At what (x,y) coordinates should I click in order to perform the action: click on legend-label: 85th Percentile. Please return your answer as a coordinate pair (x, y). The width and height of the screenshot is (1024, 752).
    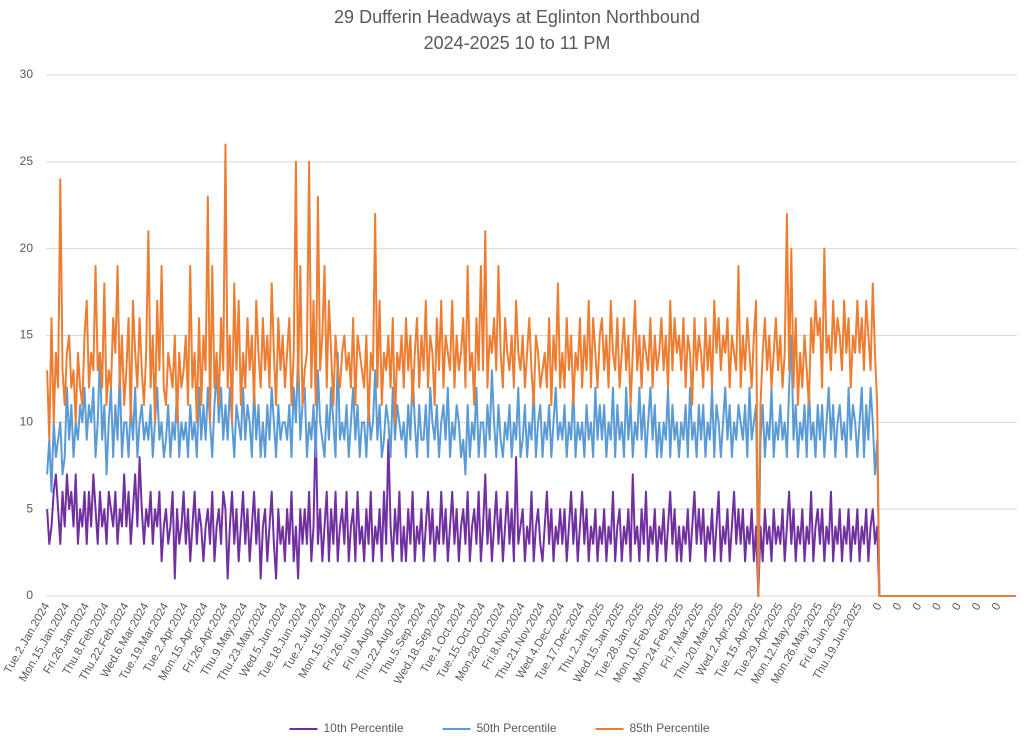
    Looking at the image, I should click on (670, 728).